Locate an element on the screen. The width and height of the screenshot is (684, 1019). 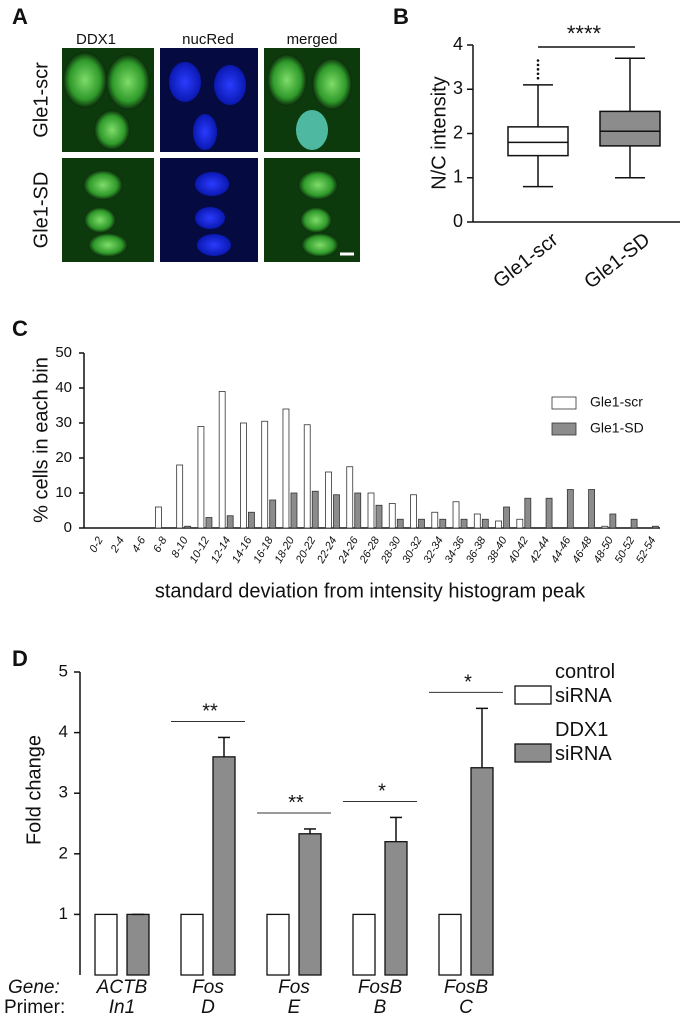
x-tick-label: 20-22 is located at coordinates (305, 550).